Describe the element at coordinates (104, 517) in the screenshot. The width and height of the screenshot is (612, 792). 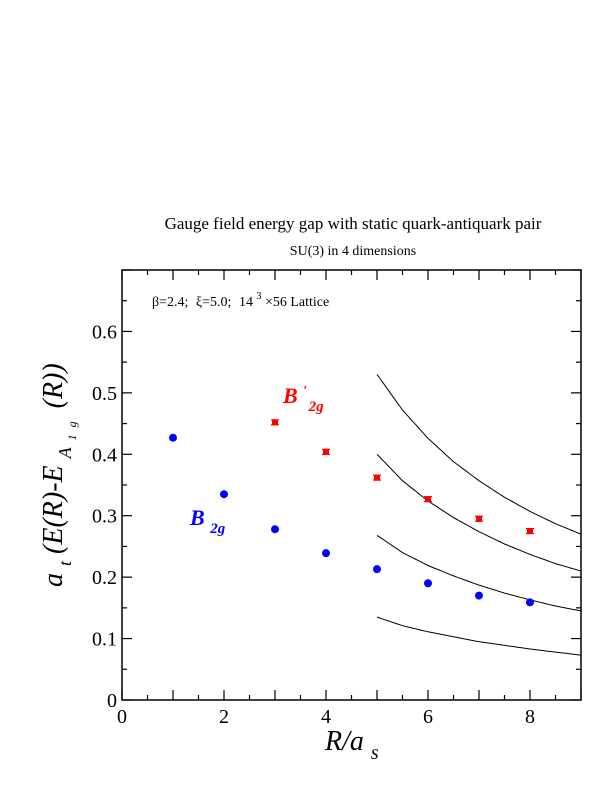
I see `y-tick-label: 0.3` at that location.